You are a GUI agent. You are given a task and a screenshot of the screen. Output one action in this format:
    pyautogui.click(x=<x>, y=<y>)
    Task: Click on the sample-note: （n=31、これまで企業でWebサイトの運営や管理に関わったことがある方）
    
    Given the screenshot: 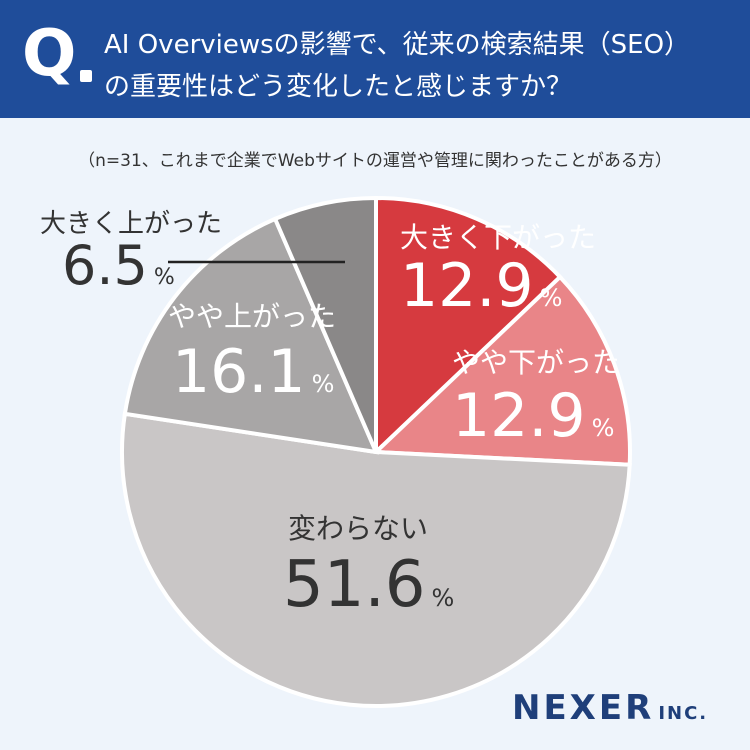 What is the action you would take?
    pyautogui.click(x=375, y=161)
    